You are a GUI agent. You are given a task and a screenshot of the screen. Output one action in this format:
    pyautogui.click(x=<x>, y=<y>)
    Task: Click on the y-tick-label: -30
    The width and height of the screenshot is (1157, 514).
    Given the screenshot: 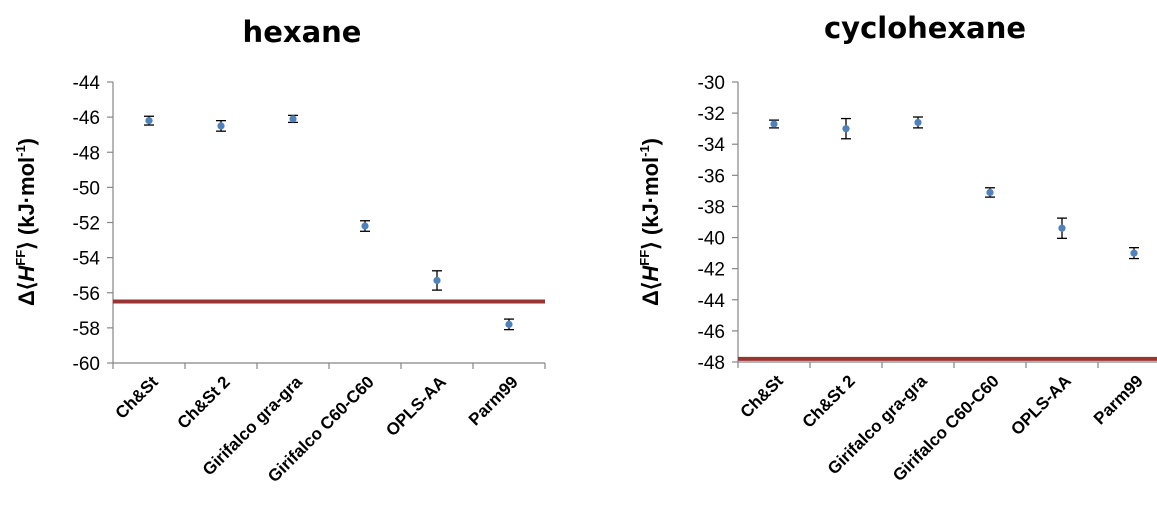 What is the action you would take?
    pyautogui.click(x=711, y=83)
    